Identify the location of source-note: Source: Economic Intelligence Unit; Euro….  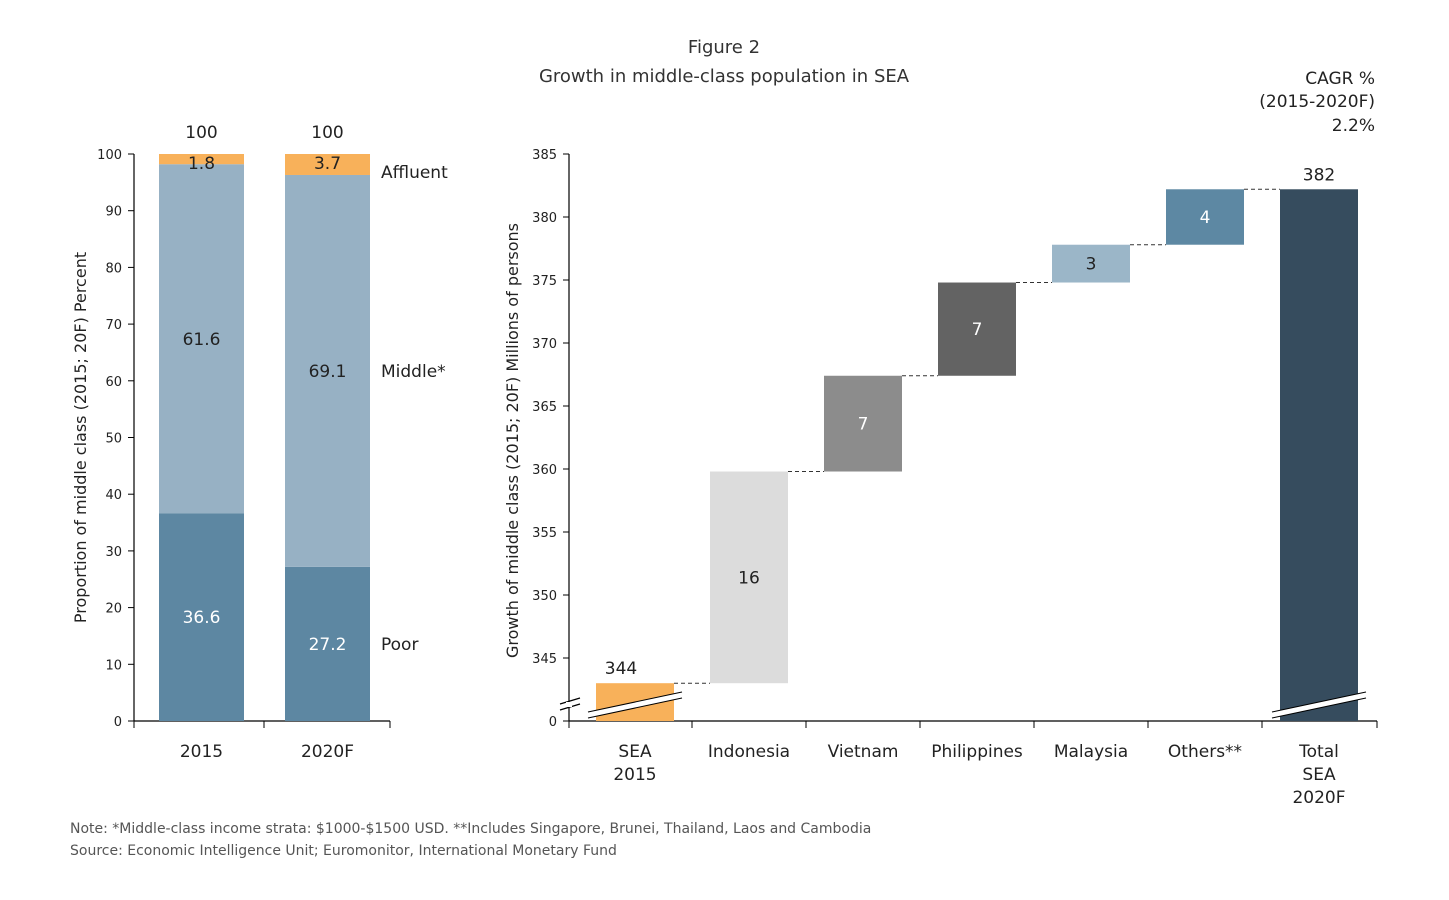
(343, 851).